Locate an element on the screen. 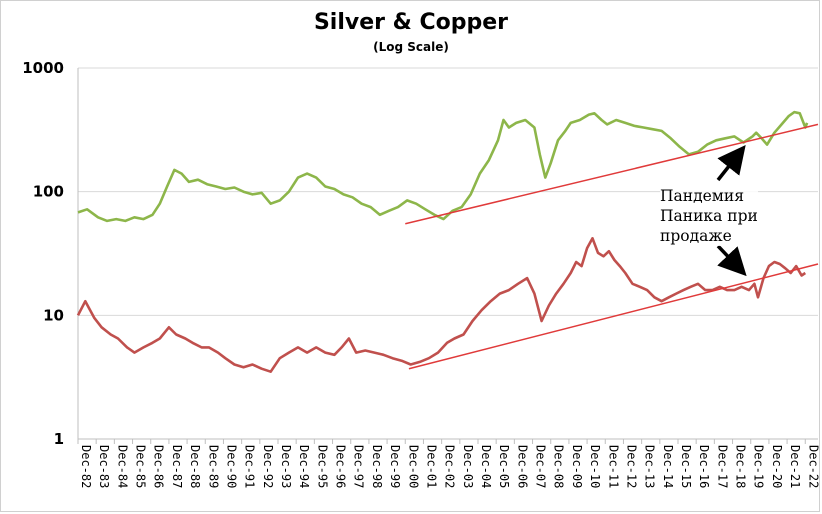 The image size is (822, 514). y-tick-labels: 1 10 100 1000 is located at coordinates (43, 253).